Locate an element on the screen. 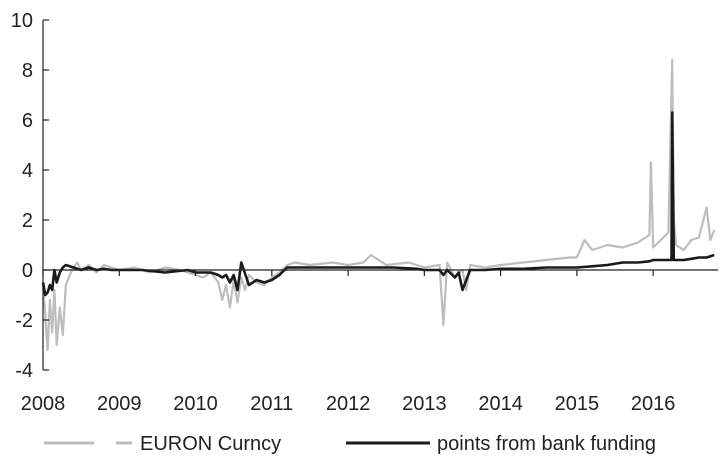 The image size is (723, 465). y-tick-label: 0 is located at coordinates (27, 271).